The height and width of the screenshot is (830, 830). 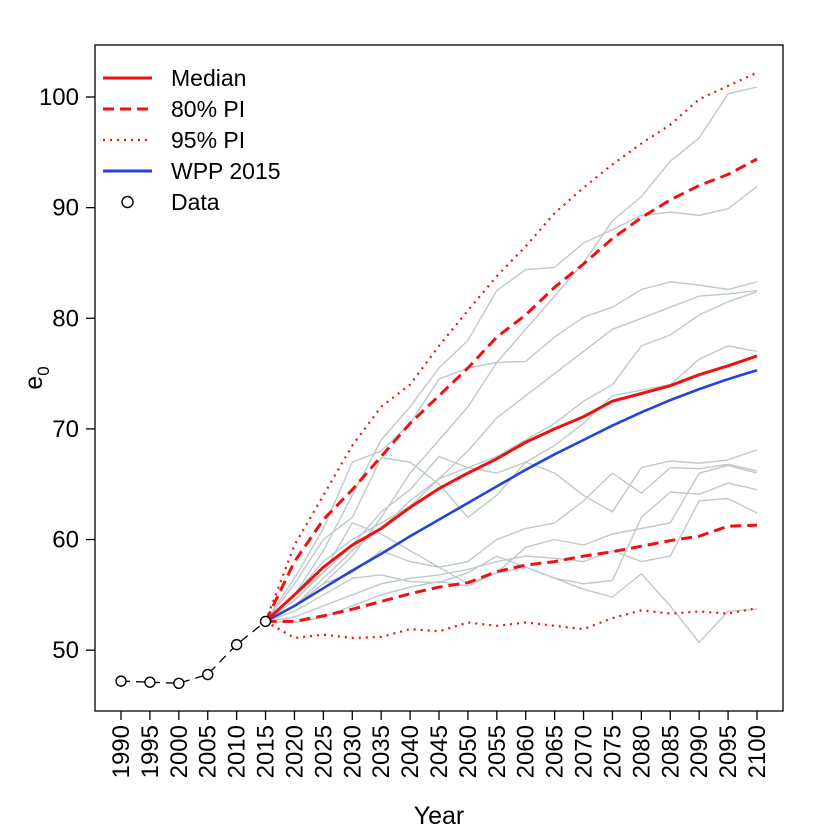 I want to click on x-tick-label: 1995, so click(x=150, y=751).